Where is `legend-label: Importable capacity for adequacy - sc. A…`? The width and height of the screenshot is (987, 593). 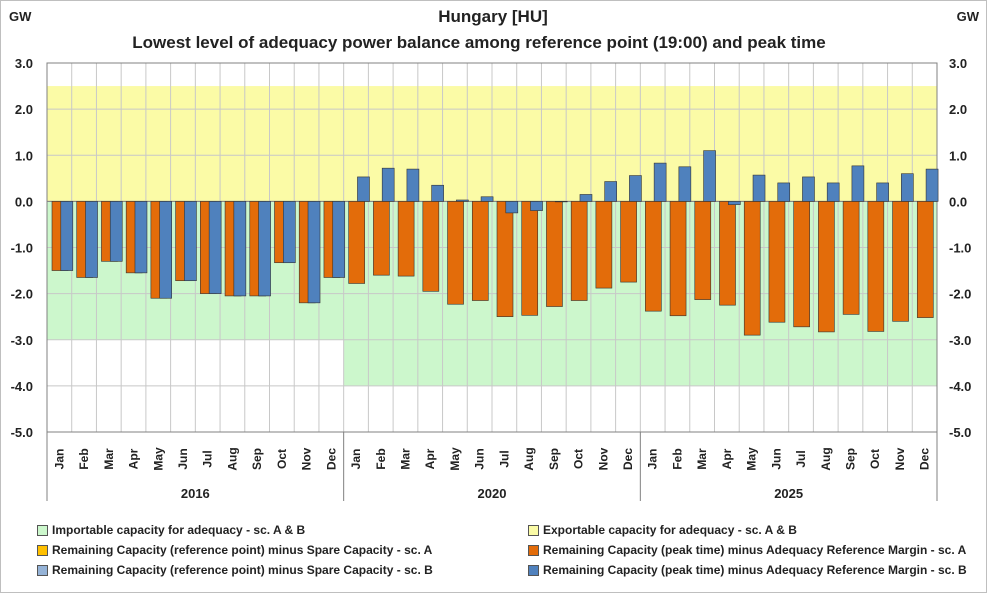
legend-label: Importable capacity for adequacy - sc. A… is located at coordinates (179, 530).